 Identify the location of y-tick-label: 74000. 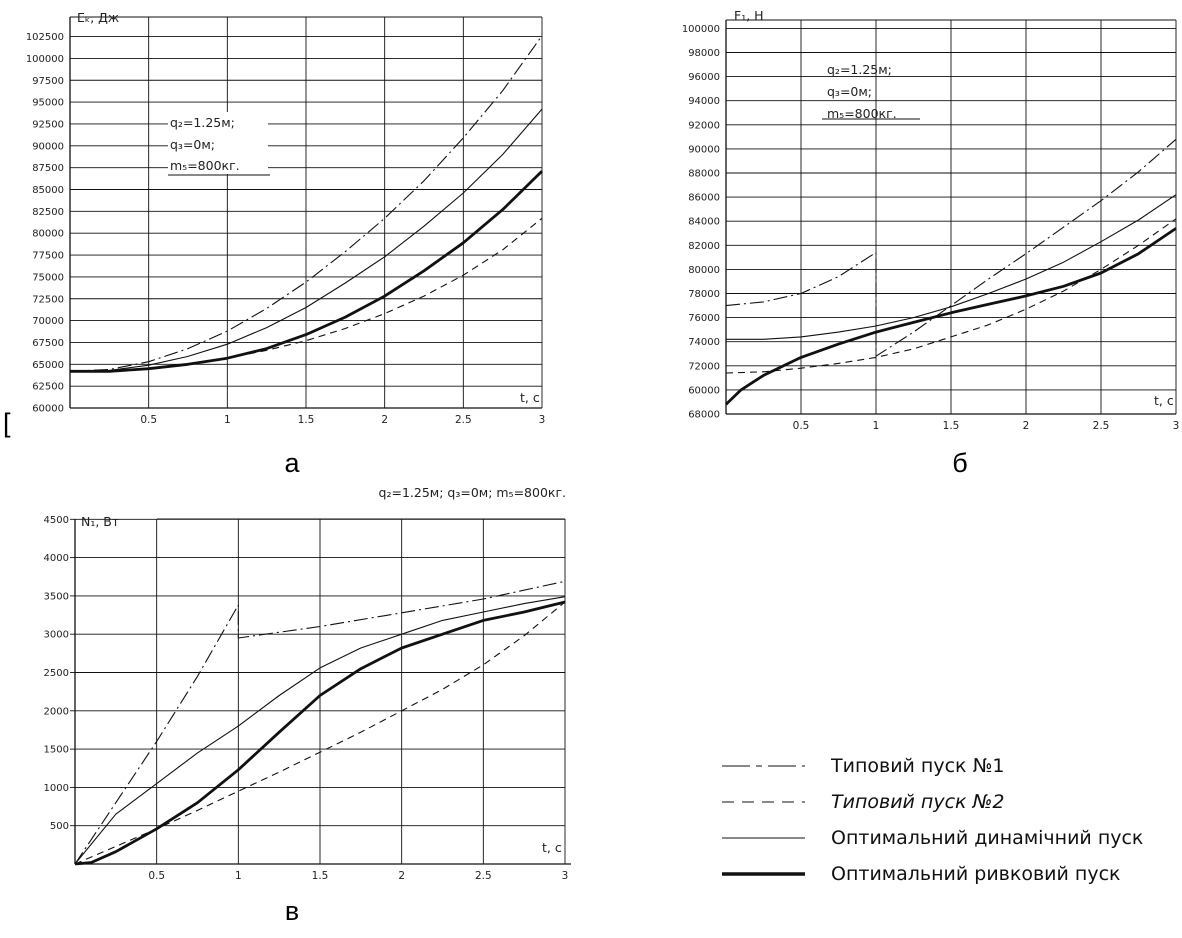
(704, 342).